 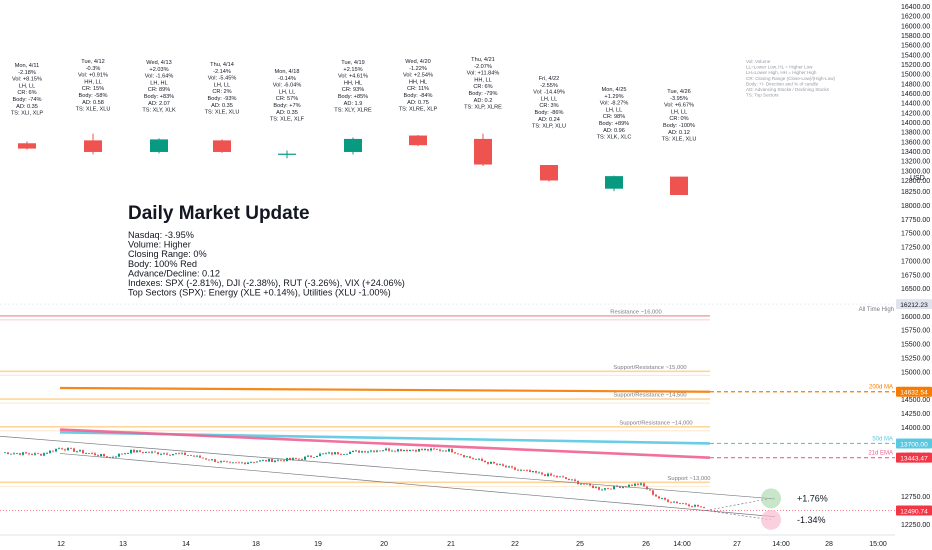 What do you see at coordinates (915, 113) in the screenshot?
I see `upper-axis-tick-label: 14200.00` at bounding box center [915, 113].